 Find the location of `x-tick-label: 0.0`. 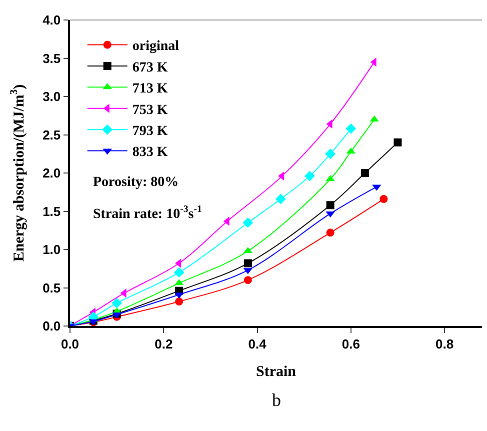

x-tick-label: 0.0 is located at coordinates (70, 344).